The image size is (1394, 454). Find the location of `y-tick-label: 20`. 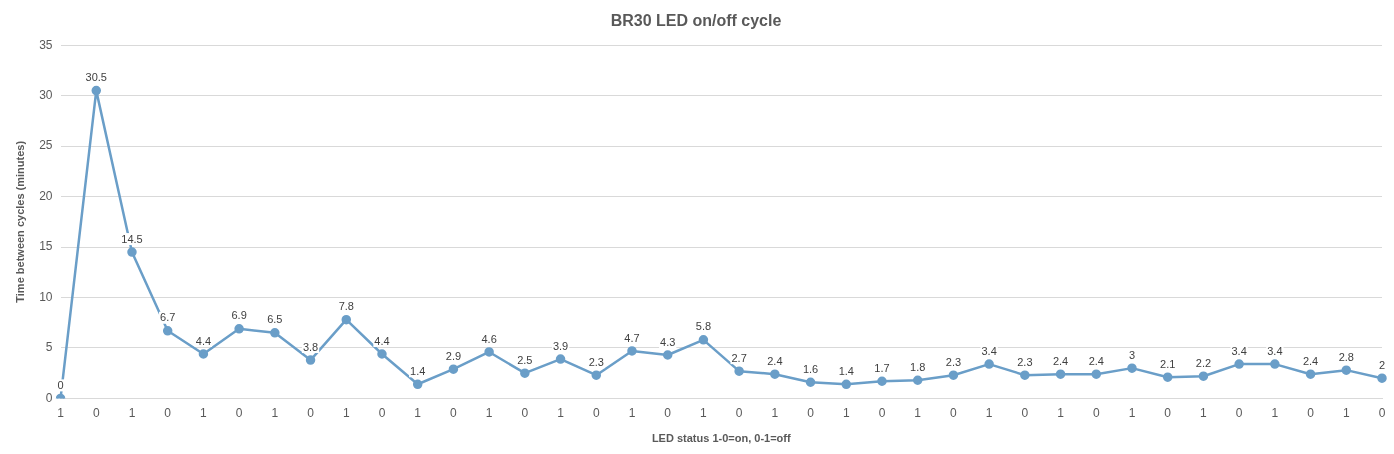

y-tick-label: 20 is located at coordinates (46, 195).